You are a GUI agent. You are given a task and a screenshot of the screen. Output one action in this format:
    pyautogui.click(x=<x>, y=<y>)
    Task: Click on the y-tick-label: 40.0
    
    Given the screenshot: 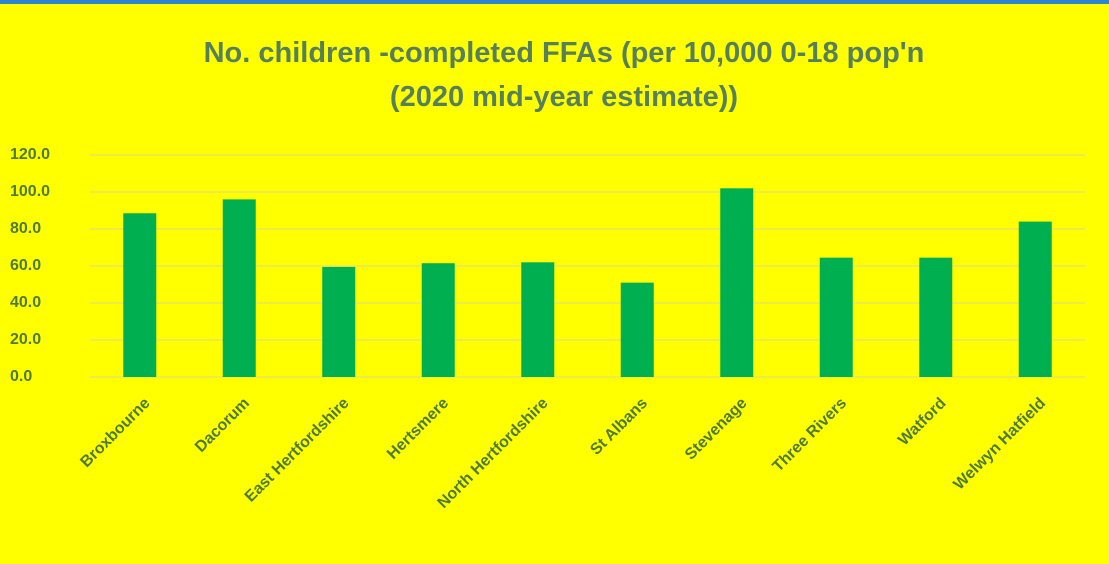 What is the action you would take?
    pyautogui.click(x=25, y=302)
    